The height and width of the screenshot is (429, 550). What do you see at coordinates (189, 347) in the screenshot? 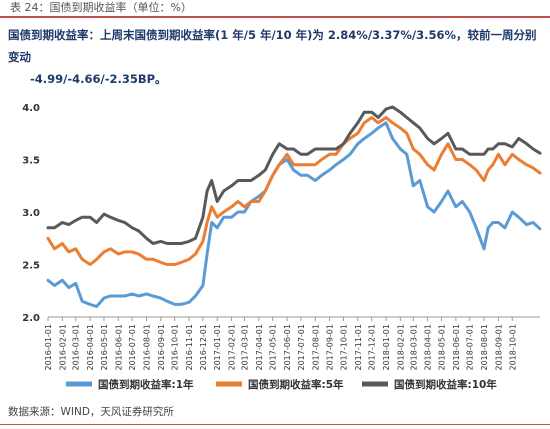
I see `x-tick-label: 2016-11-01` at bounding box center [189, 347].